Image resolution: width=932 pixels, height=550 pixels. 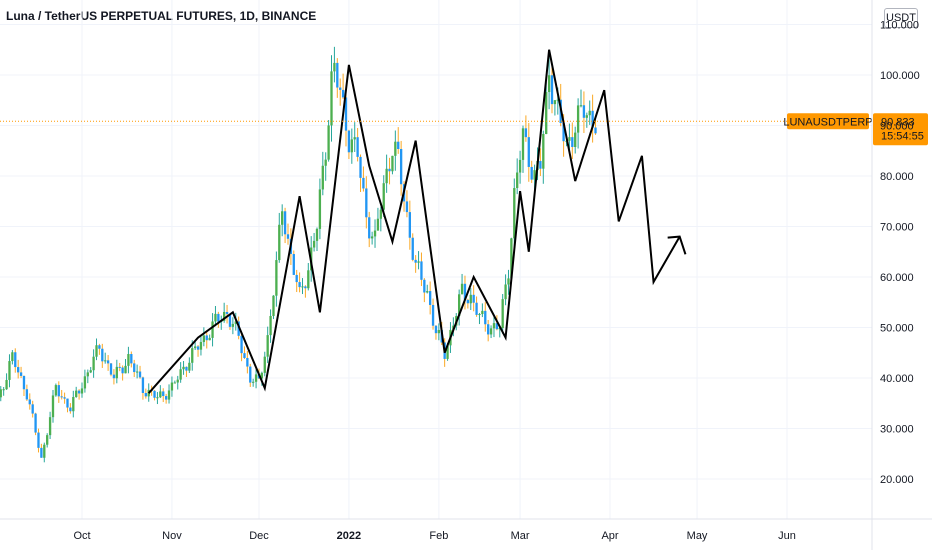 What do you see at coordinates (349, 536) in the screenshot?
I see `time-tick-label: 2022` at bounding box center [349, 536].